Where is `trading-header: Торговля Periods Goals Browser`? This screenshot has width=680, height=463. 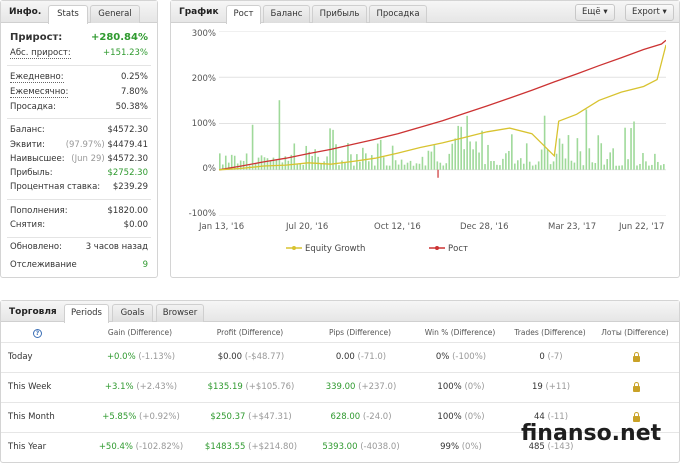
trading-header: Торговля Periods Goals Browser is located at coordinates (340, 312).